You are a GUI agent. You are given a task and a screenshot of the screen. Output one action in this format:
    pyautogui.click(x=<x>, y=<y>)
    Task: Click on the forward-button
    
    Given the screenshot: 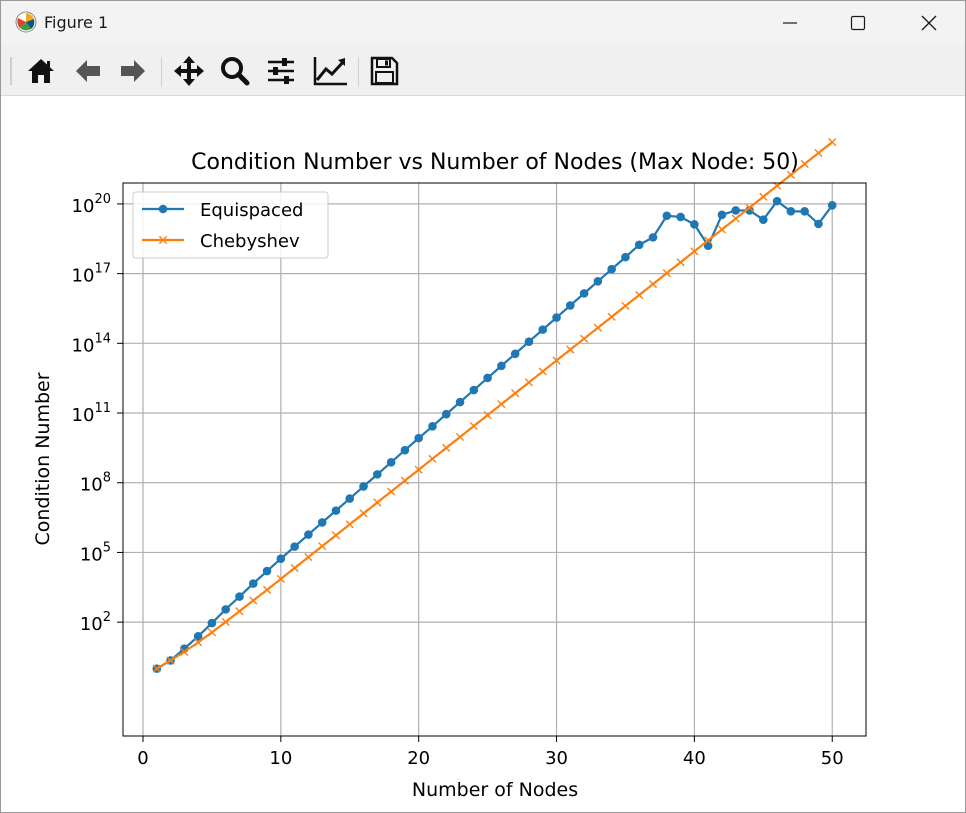 What is the action you would take?
    pyautogui.click(x=133, y=71)
    